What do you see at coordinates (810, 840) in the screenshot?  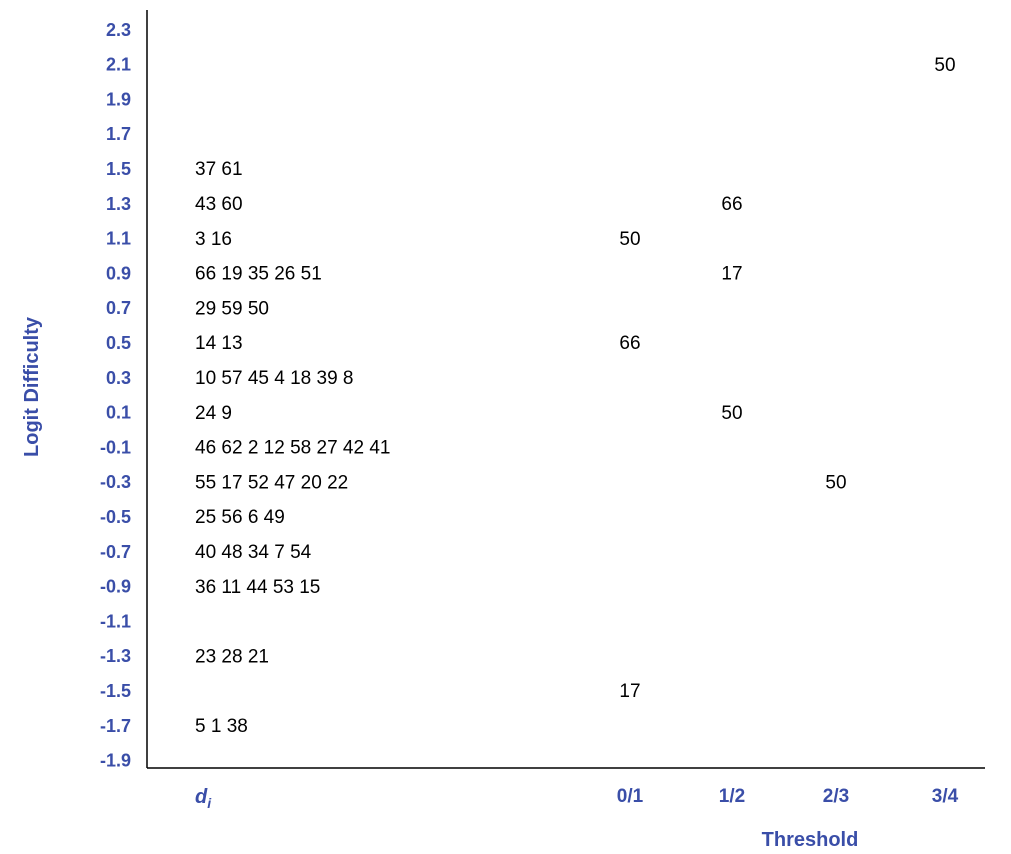 I see `x-axis-label: Threshold` at bounding box center [810, 840].